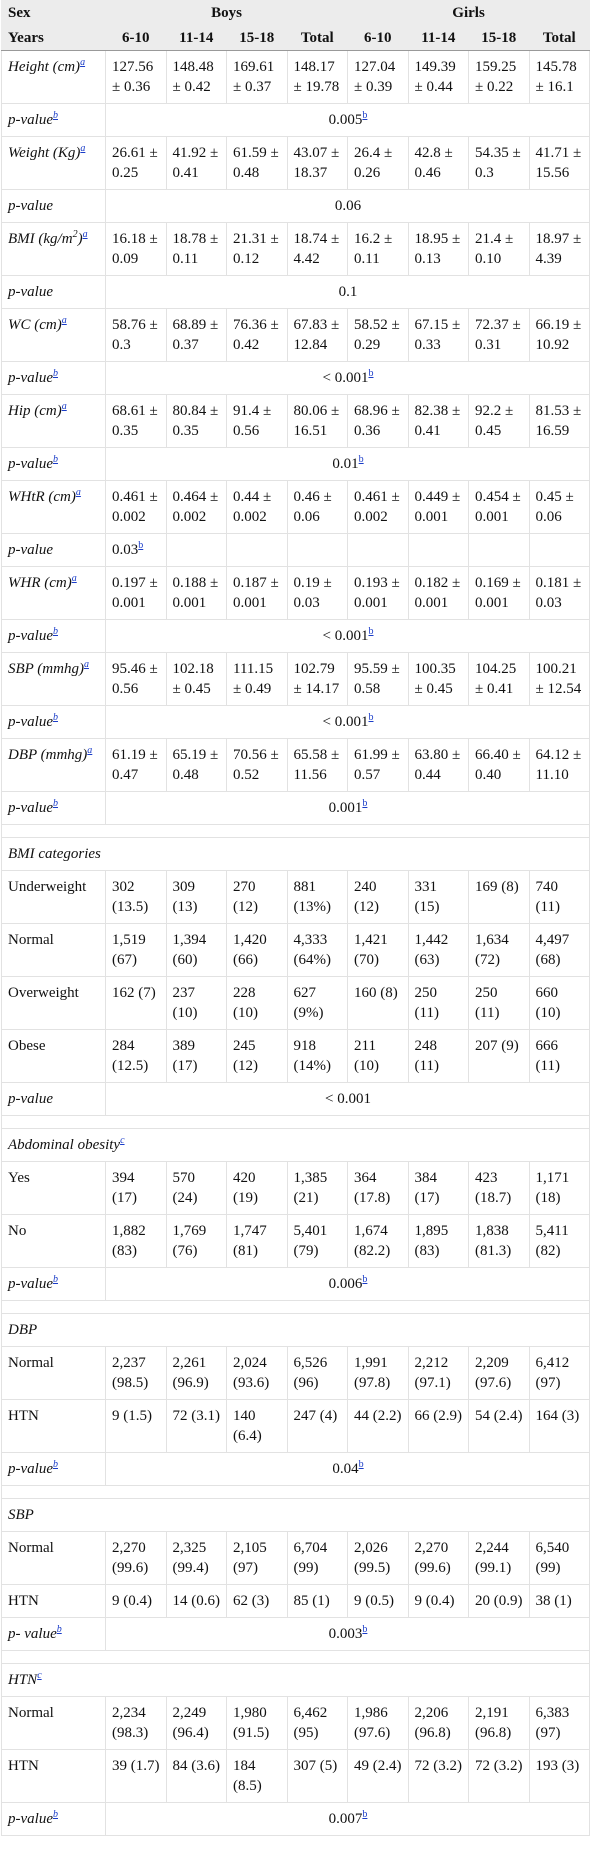 This screenshot has width=590, height=1858. What do you see at coordinates (559, 1003) in the screenshot?
I see `data-cell: 660 (10)` at bounding box center [559, 1003].